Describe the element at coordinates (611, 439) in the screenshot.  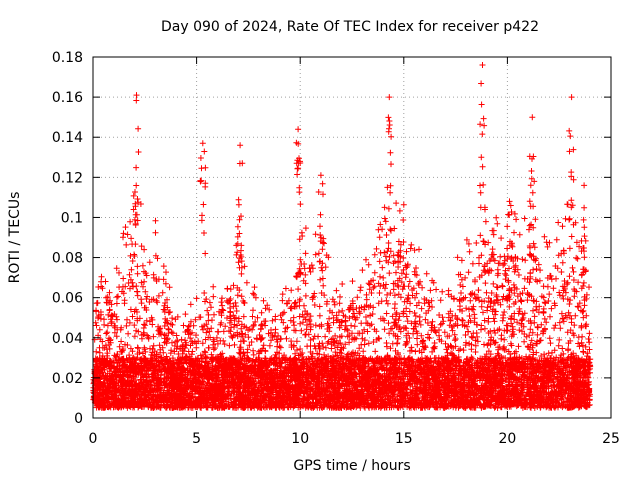
I see `x-tick-label: 25` at that location.